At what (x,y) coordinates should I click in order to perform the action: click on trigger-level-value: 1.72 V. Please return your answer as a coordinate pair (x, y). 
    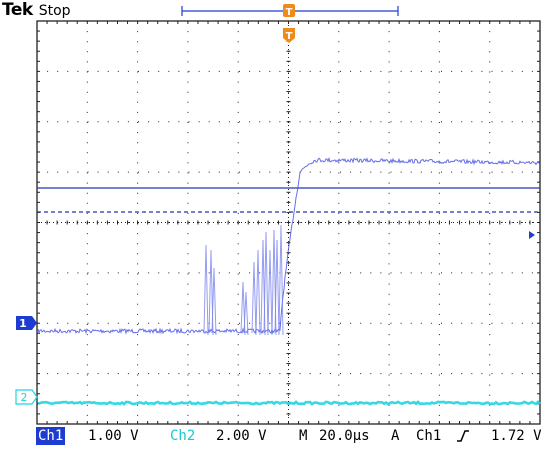
    Looking at the image, I should click on (516, 436).